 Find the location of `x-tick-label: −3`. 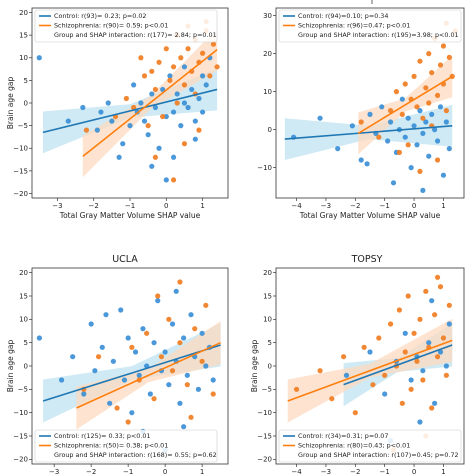

x-tick-label: −3 is located at coordinates (326, 471).